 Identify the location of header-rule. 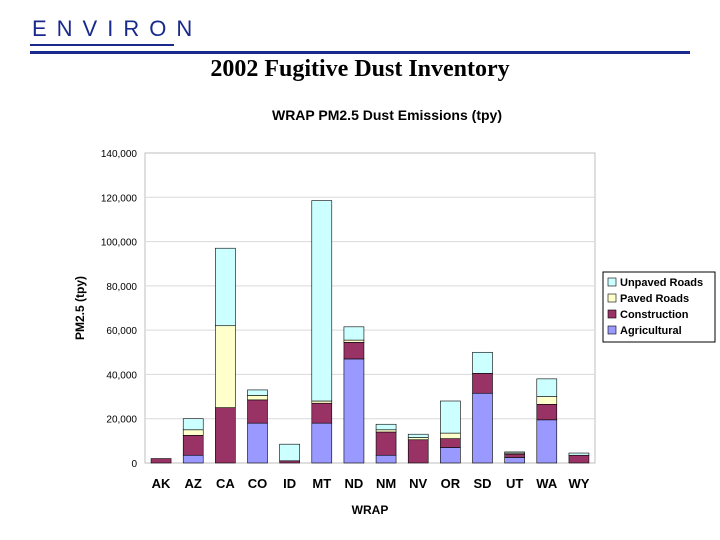
(360, 52).